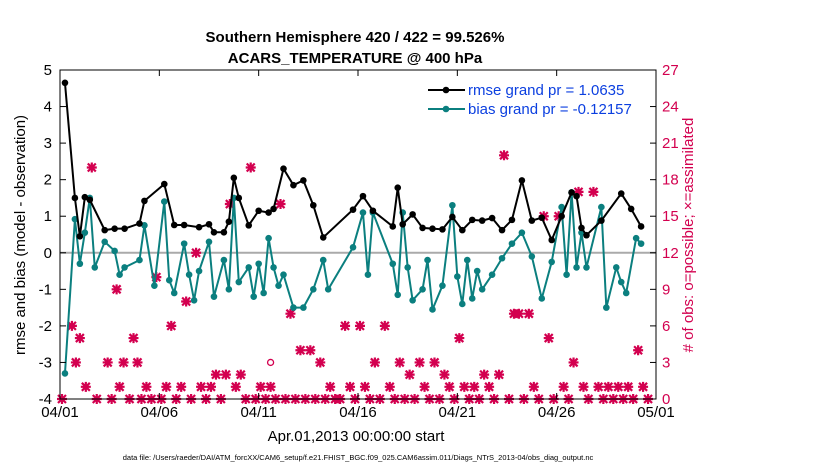 The image size is (830, 475). I want to click on y-tick-label: 1, so click(48, 216).